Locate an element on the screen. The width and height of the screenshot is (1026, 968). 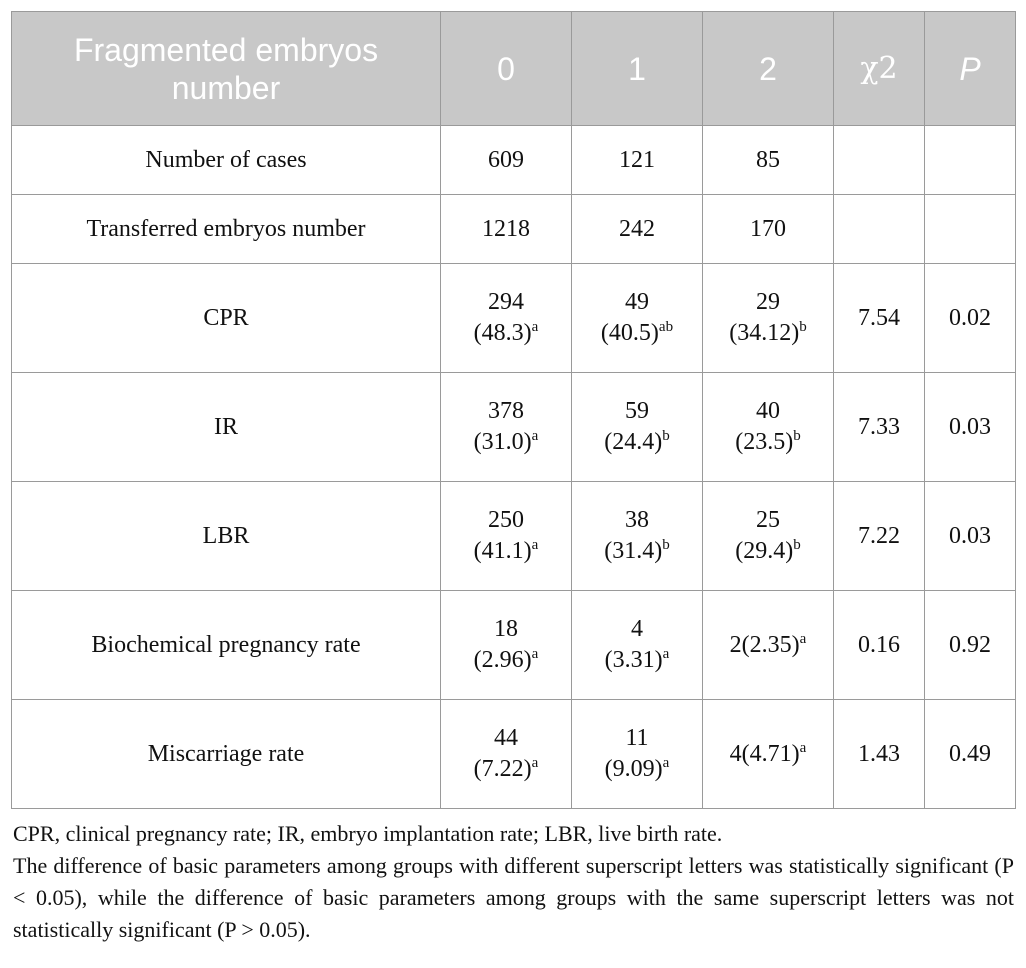
cell-value: 18 is located at coordinates (506, 629).